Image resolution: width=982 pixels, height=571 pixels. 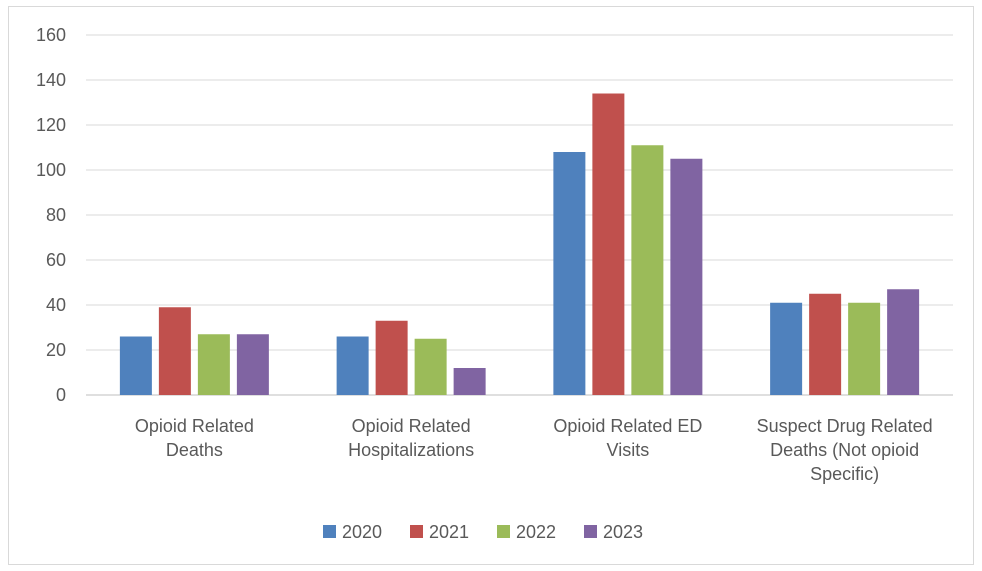 What do you see at coordinates (56, 305) in the screenshot?
I see `y-tick-label: 40` at bounding box center [56, 305].